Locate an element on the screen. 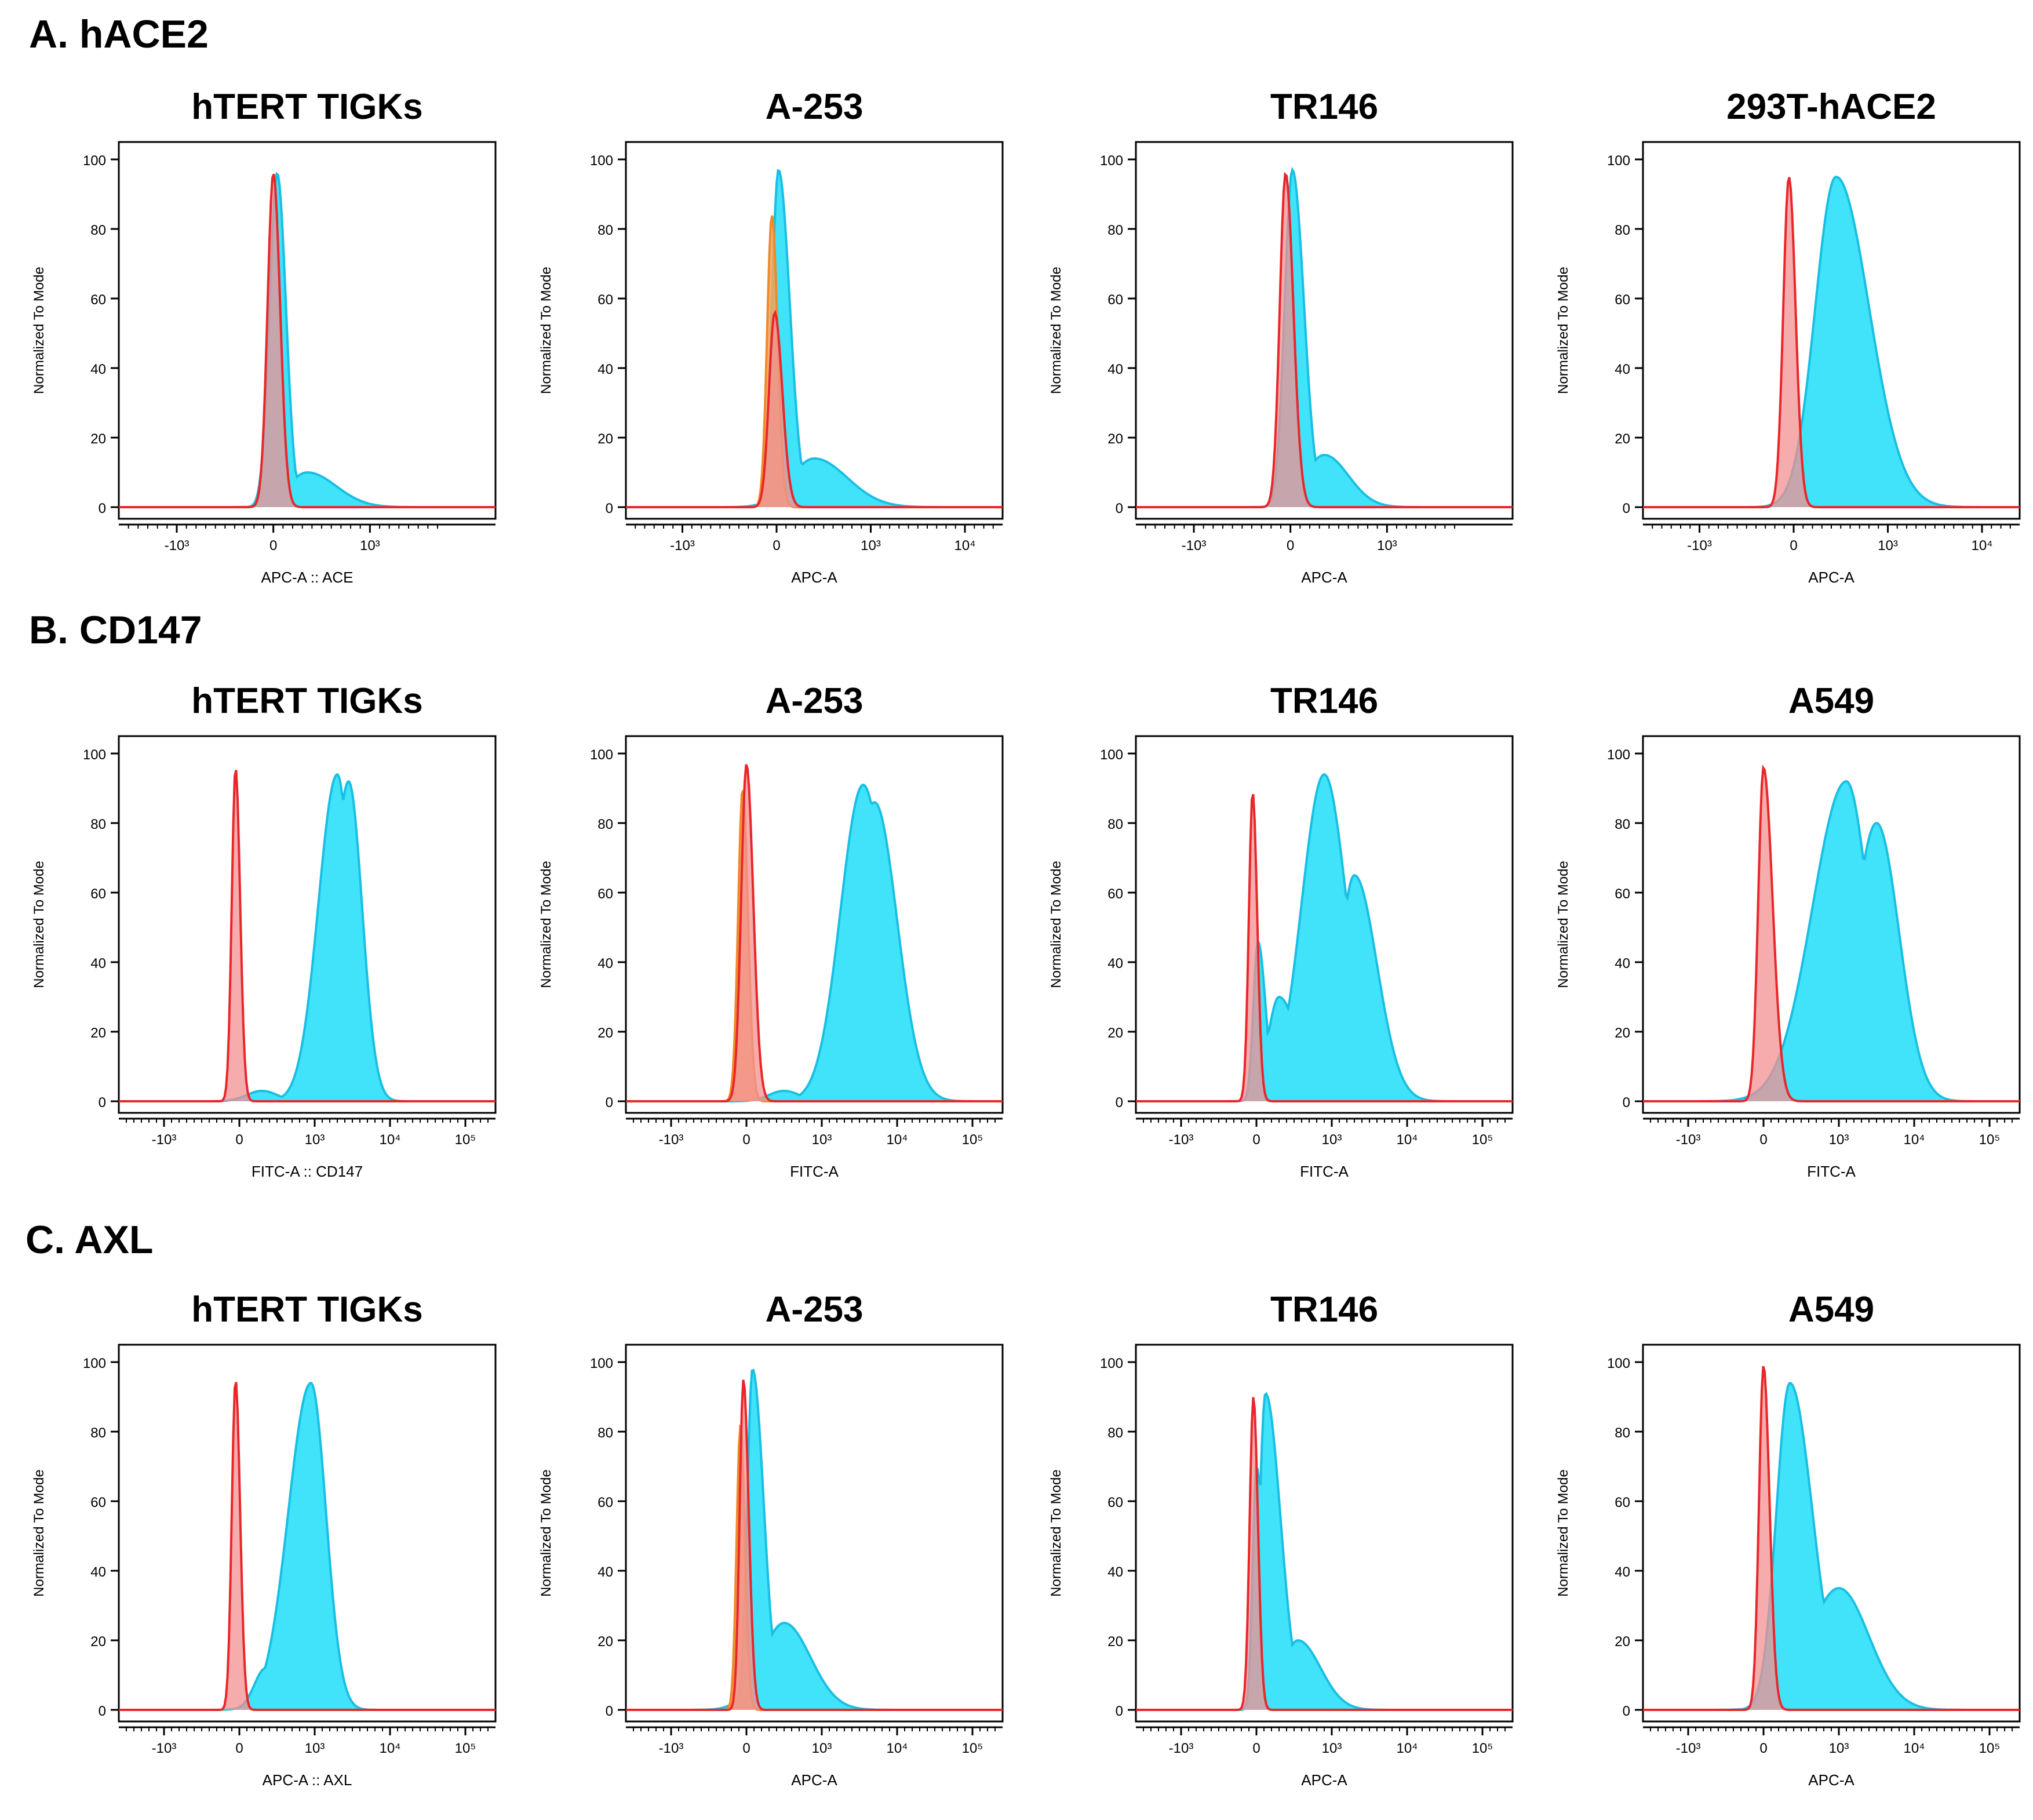 The image size is (2033, 1820). x-axis-label: APC-A :: ACE is located at coordinates (307, 577).